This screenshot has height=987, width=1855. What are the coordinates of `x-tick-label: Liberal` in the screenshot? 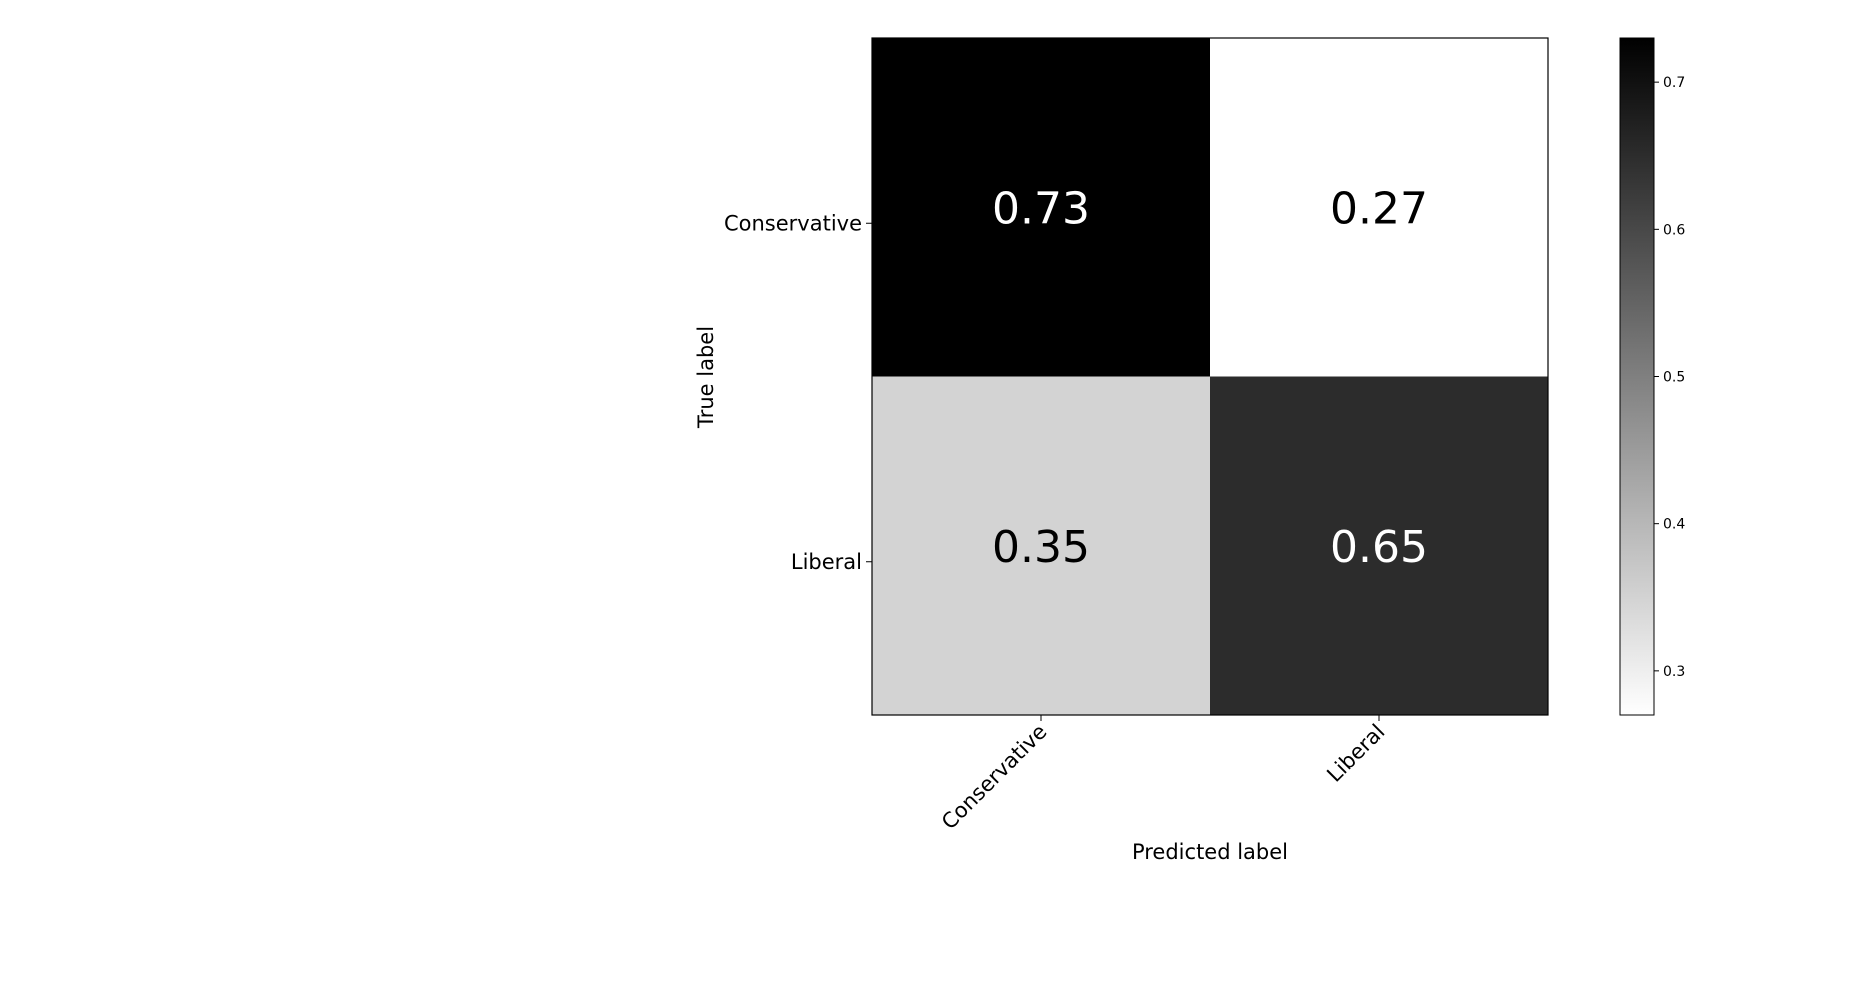 It's located at (1355, 753).